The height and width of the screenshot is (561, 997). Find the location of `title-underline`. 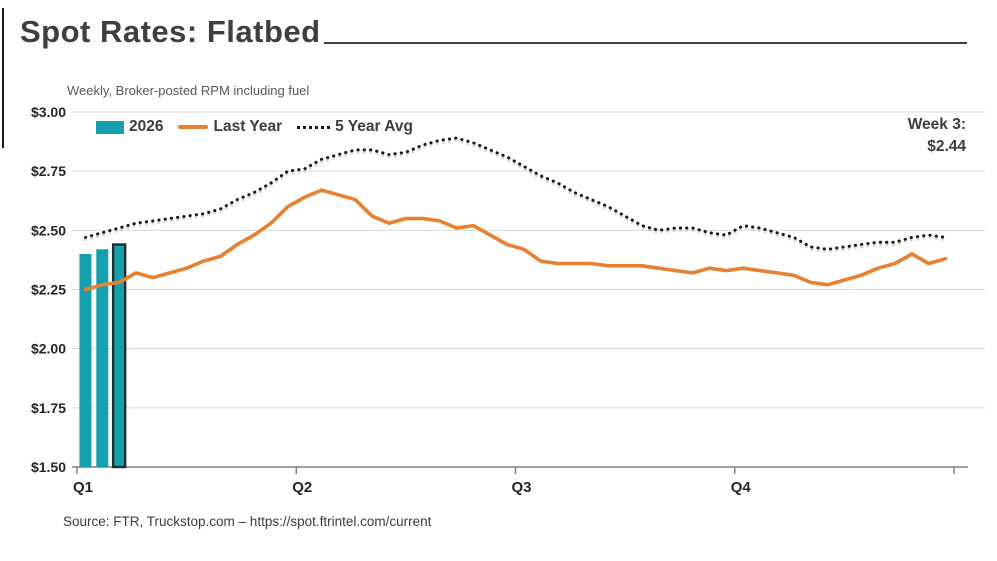

title-underline is located at coordinates (645, 42).